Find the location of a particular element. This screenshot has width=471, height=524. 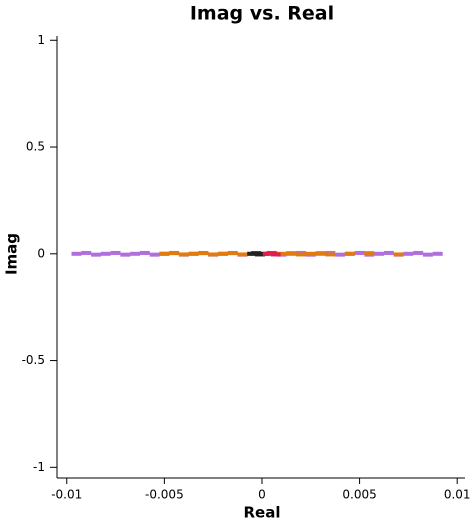

y-tick-label: -0.5 is located at coordinates (33, 360).